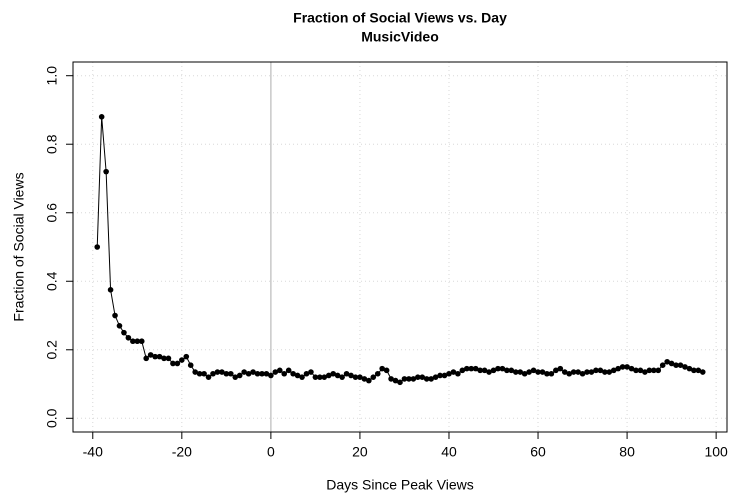  Describe the element at coordinates (52, 281) in the screenshot. I see `y-tick-label: 0.4` at that location.